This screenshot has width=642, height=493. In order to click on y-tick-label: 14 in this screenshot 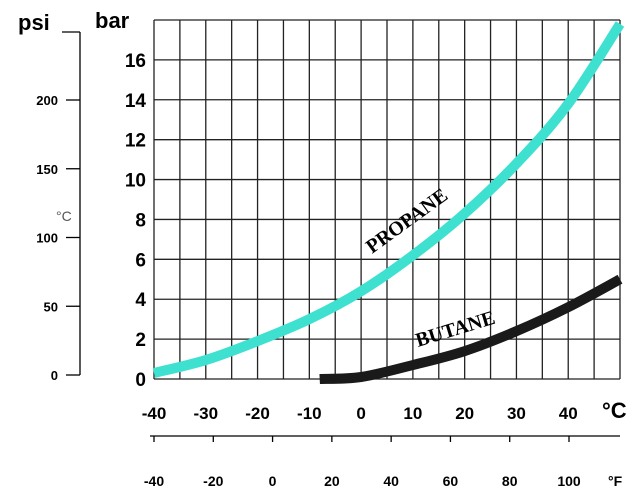, I will do `click(136, 101)`.